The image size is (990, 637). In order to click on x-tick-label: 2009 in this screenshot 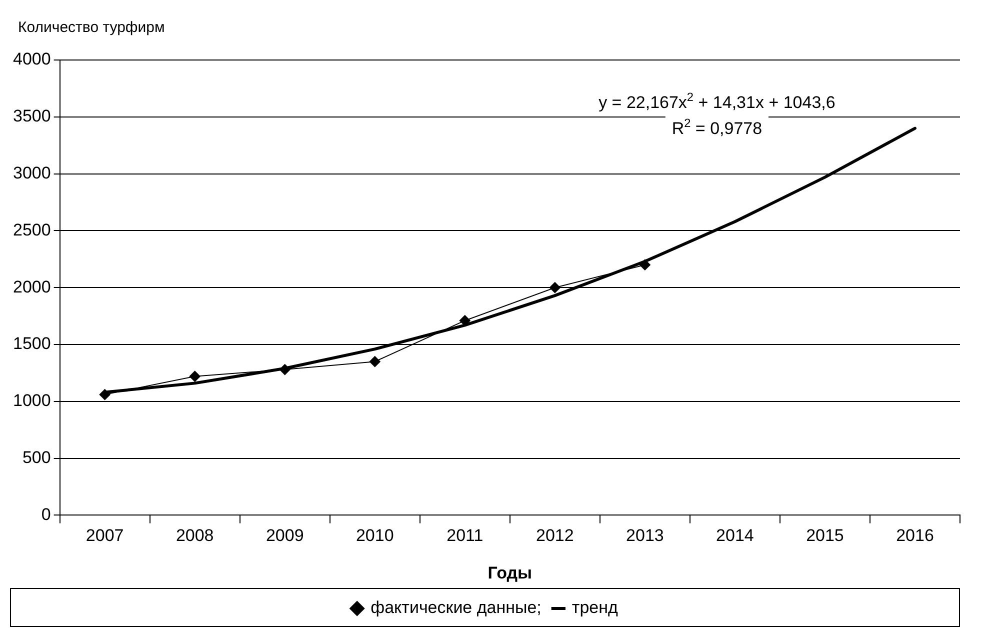, I will do `click(285, 536)`.